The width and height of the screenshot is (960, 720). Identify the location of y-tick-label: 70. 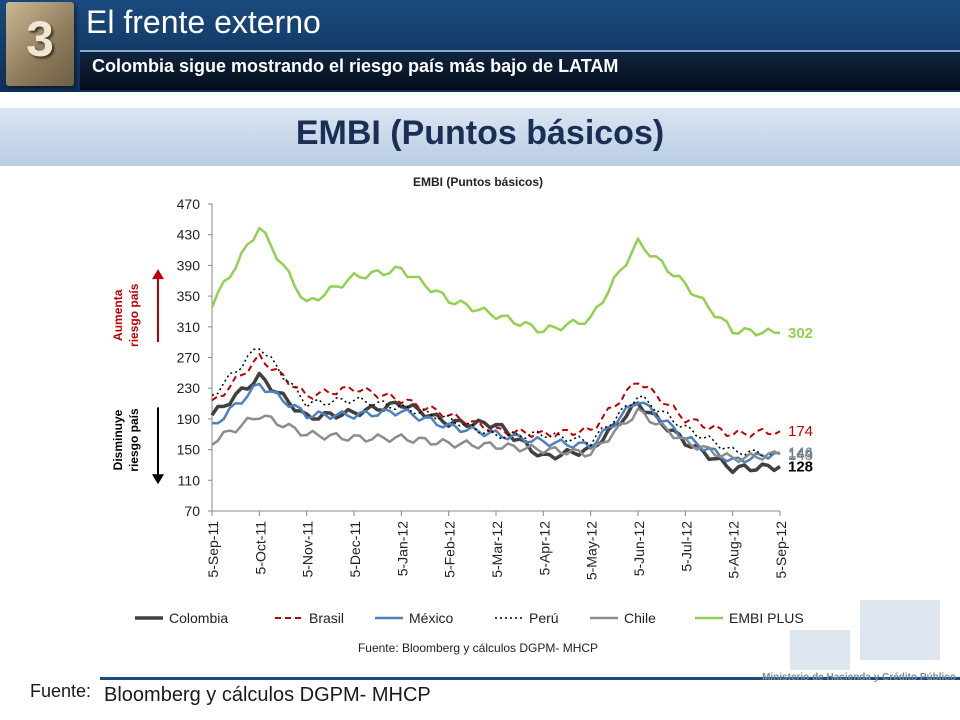
(192, 511).